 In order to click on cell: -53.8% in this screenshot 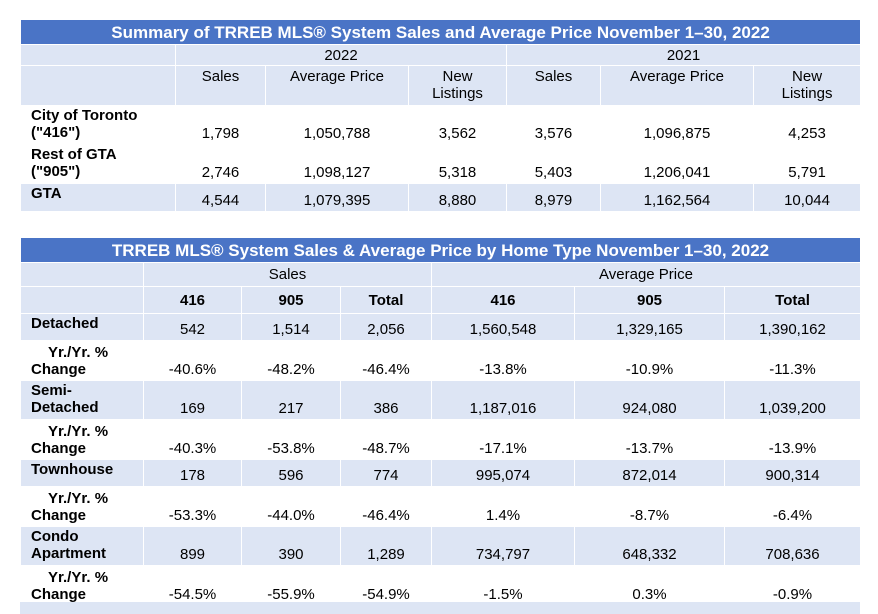, I will do `click(291, 439)`.